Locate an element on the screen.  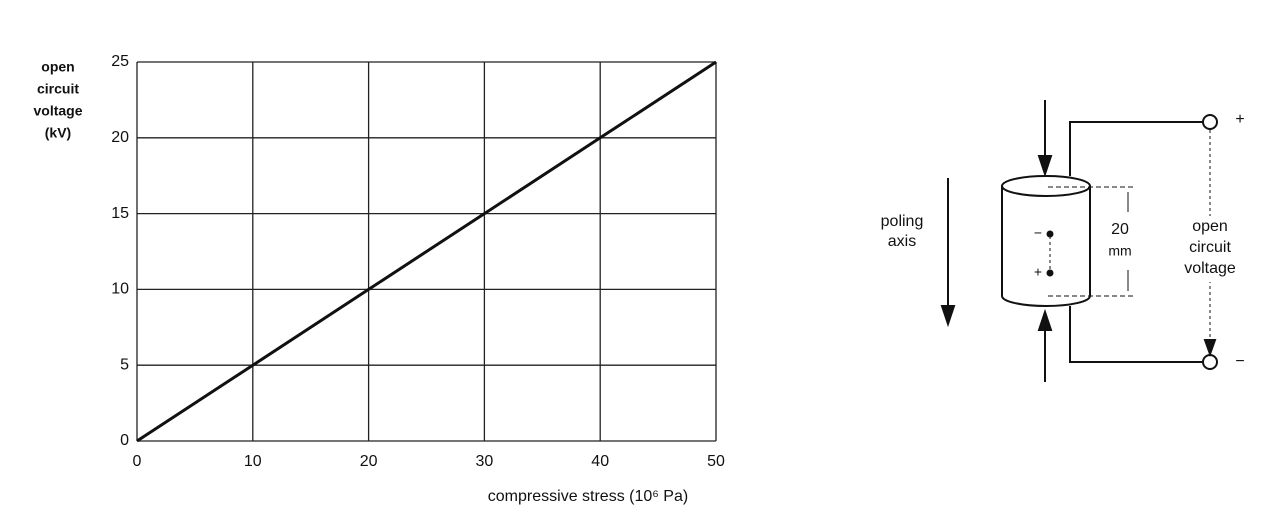
wire-bottom is located at coordinates (1136, 334).